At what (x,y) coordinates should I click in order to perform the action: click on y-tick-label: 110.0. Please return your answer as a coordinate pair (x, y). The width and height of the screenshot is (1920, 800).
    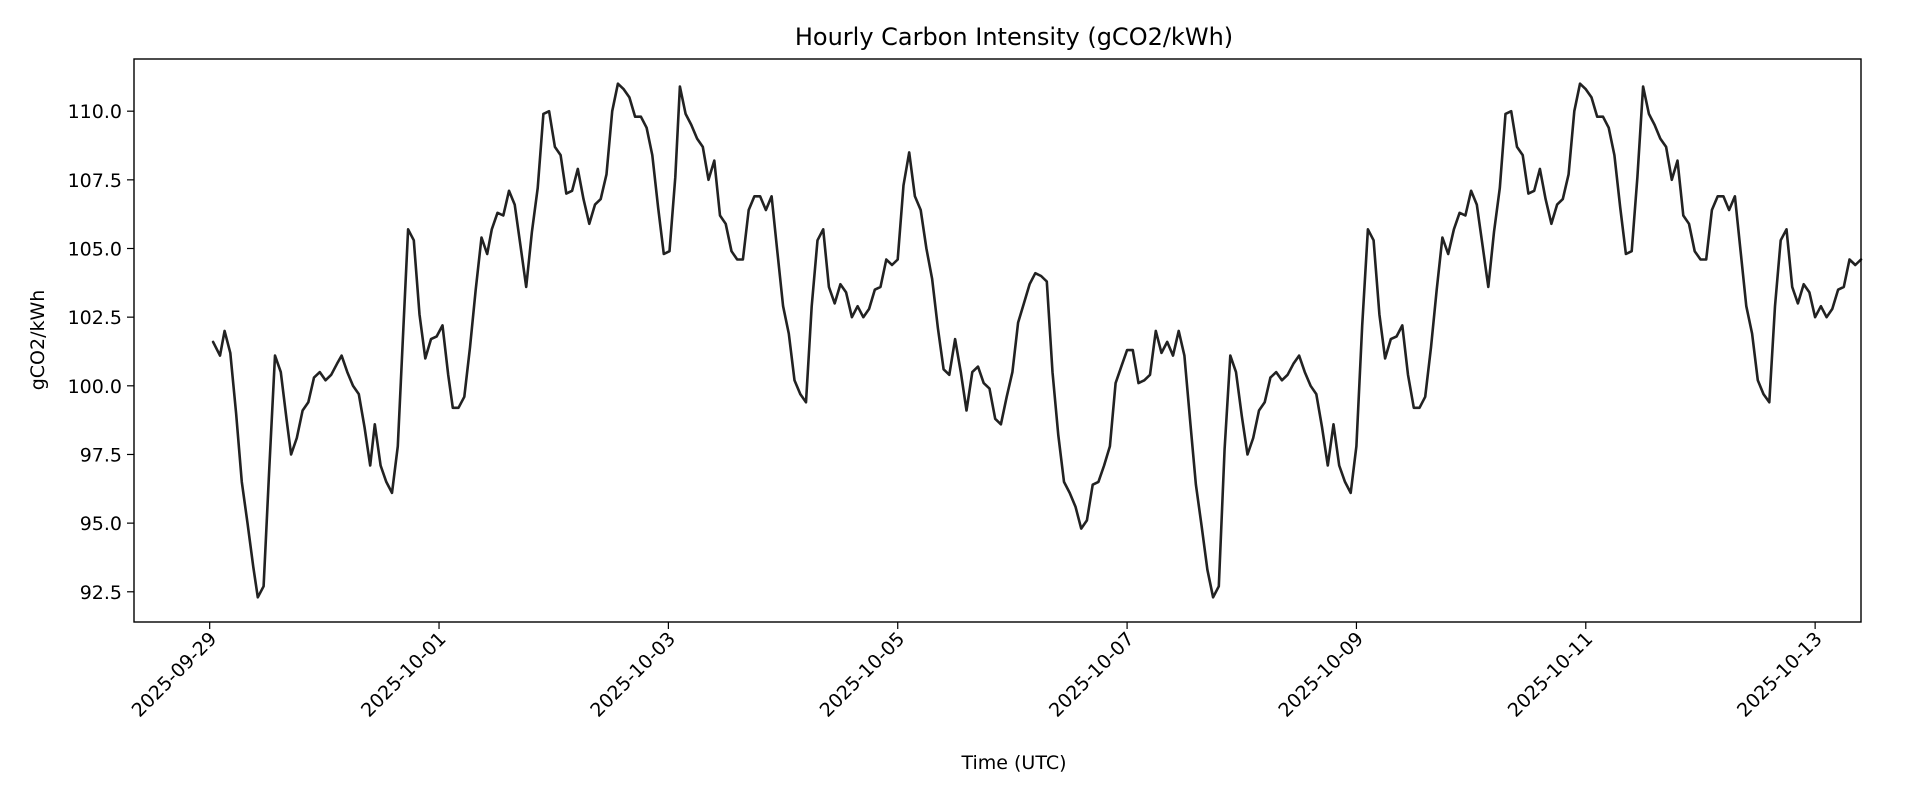
    Looking at the image, I should click on (95, 112).